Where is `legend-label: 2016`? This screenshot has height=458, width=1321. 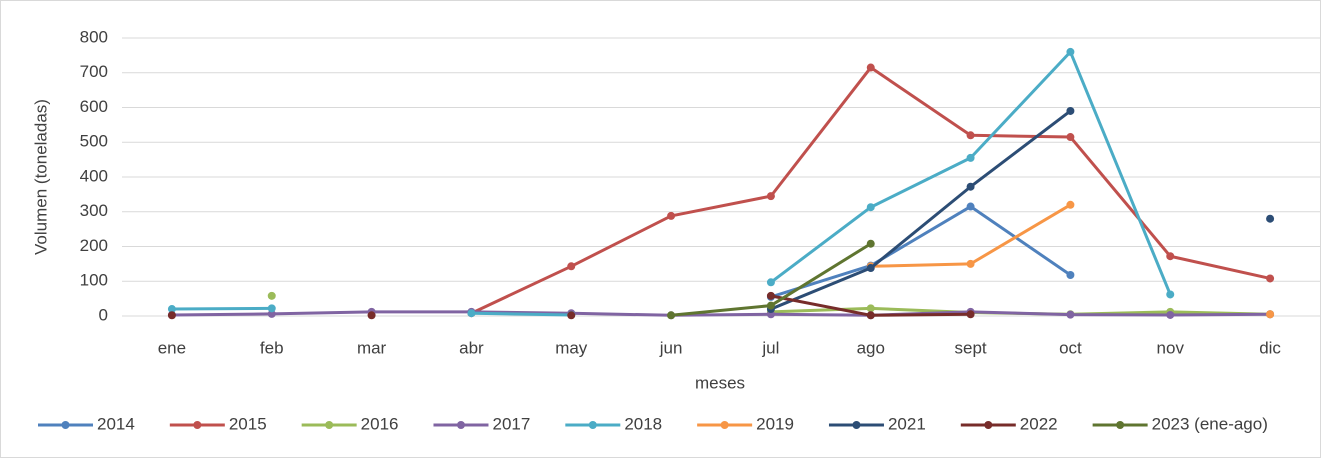
legend-label: 2016 is located at coordinates (380, 423).